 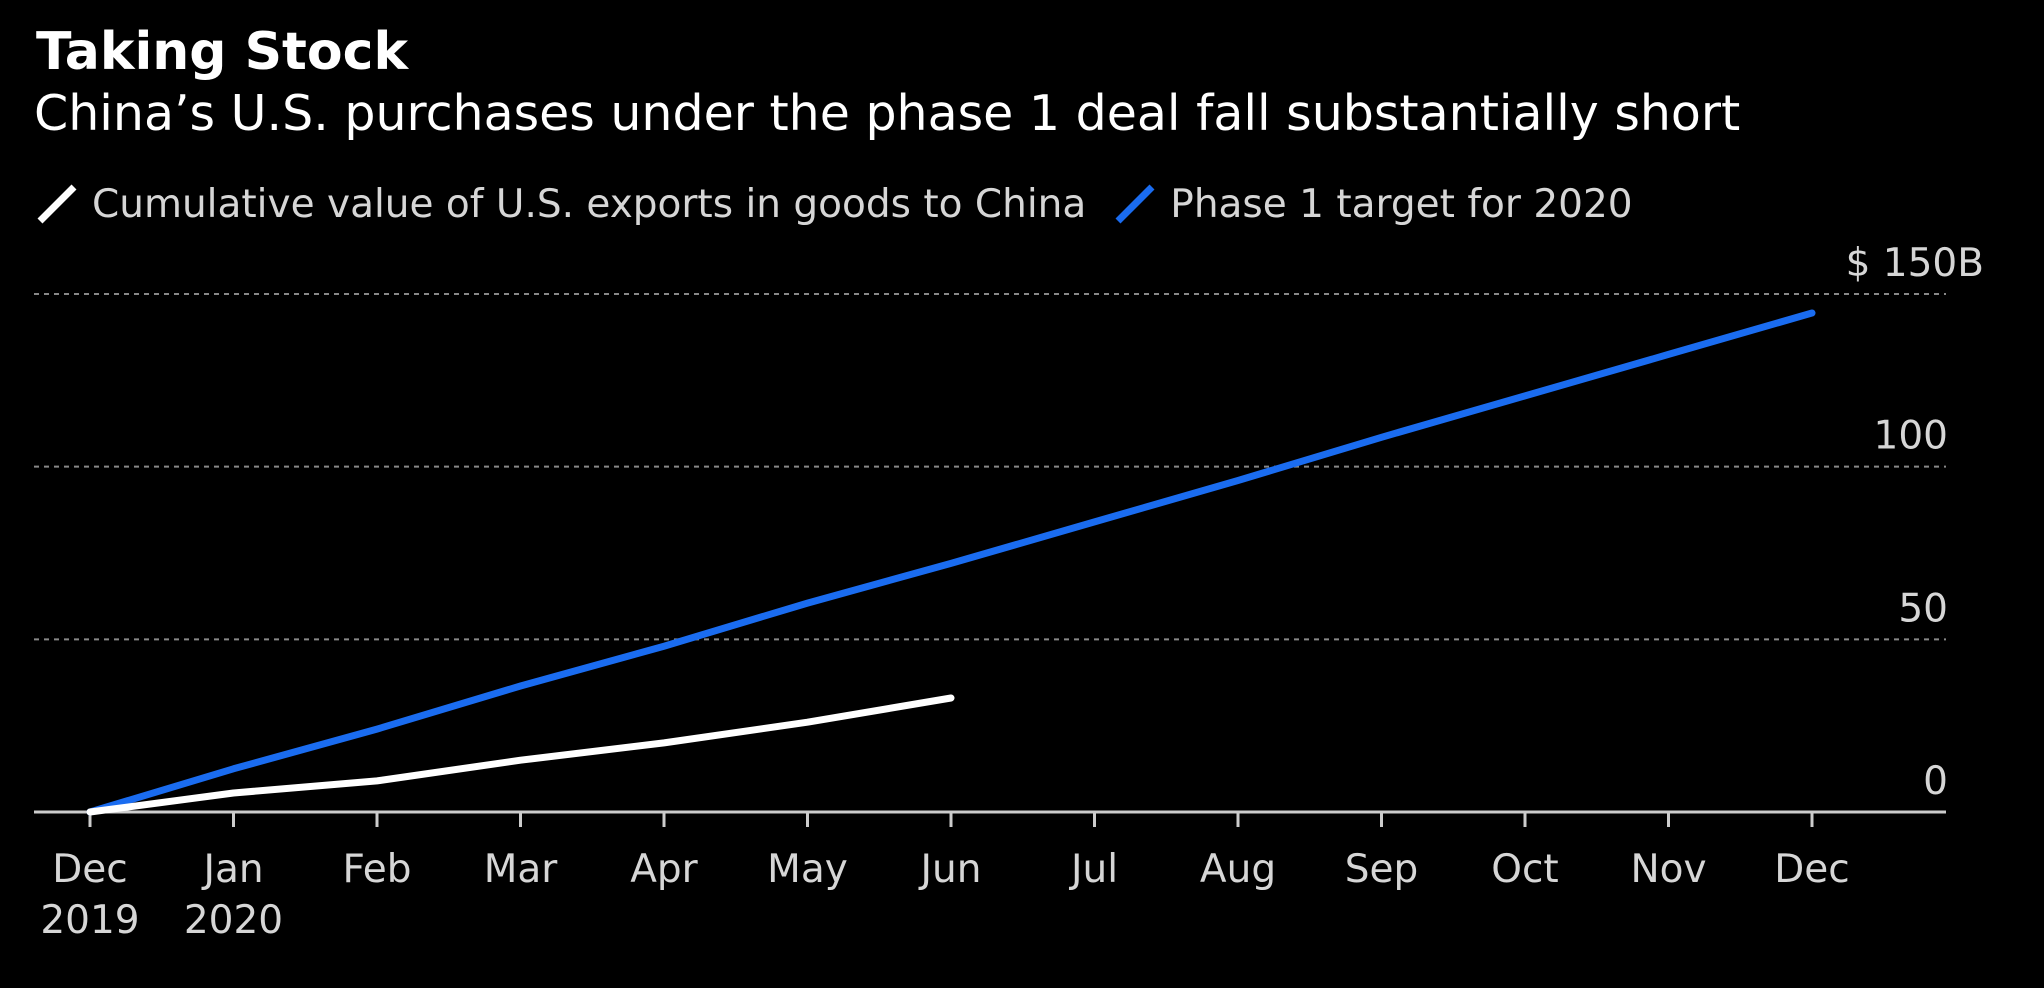 What do you see at coordinates (222, 52) in the screenshot?
I see `chart-title: Taking Stock` at bounding box center [222, 52].